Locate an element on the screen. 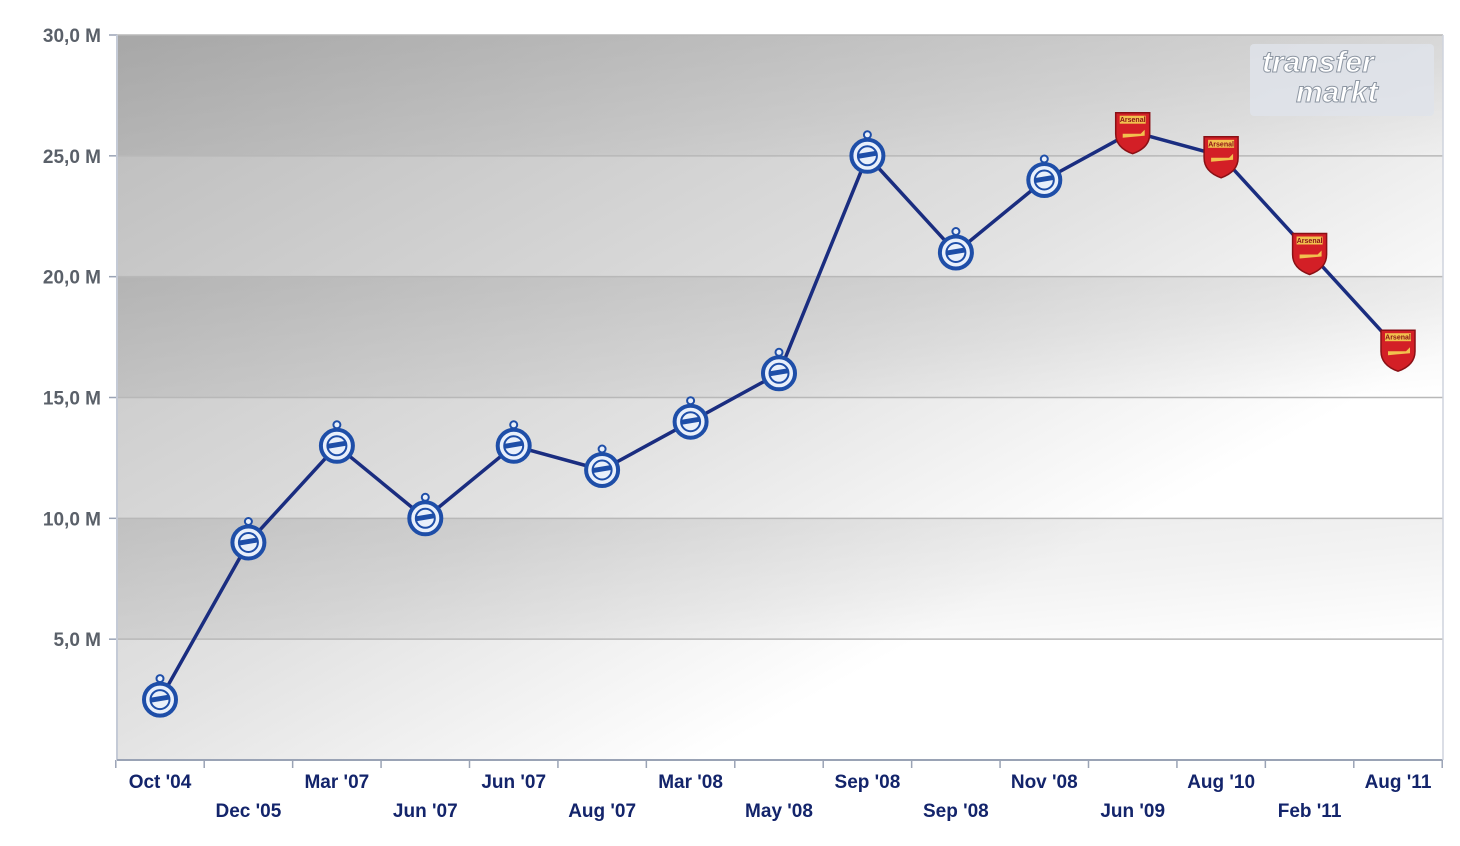 The image size is (1460, 846). logo-line-1: transfer is located at coordinates (1319, 62).